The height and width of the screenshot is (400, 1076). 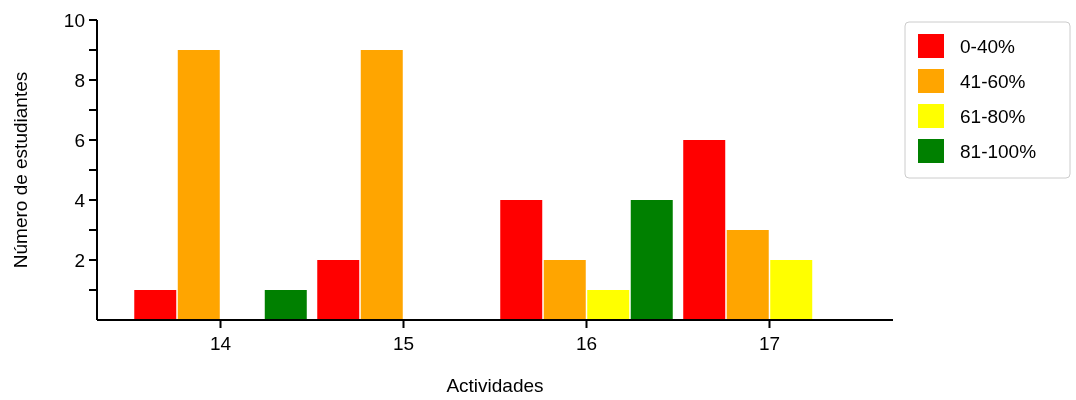 I want to click on legend-label: 81-100%, so click(x=998, y=151).